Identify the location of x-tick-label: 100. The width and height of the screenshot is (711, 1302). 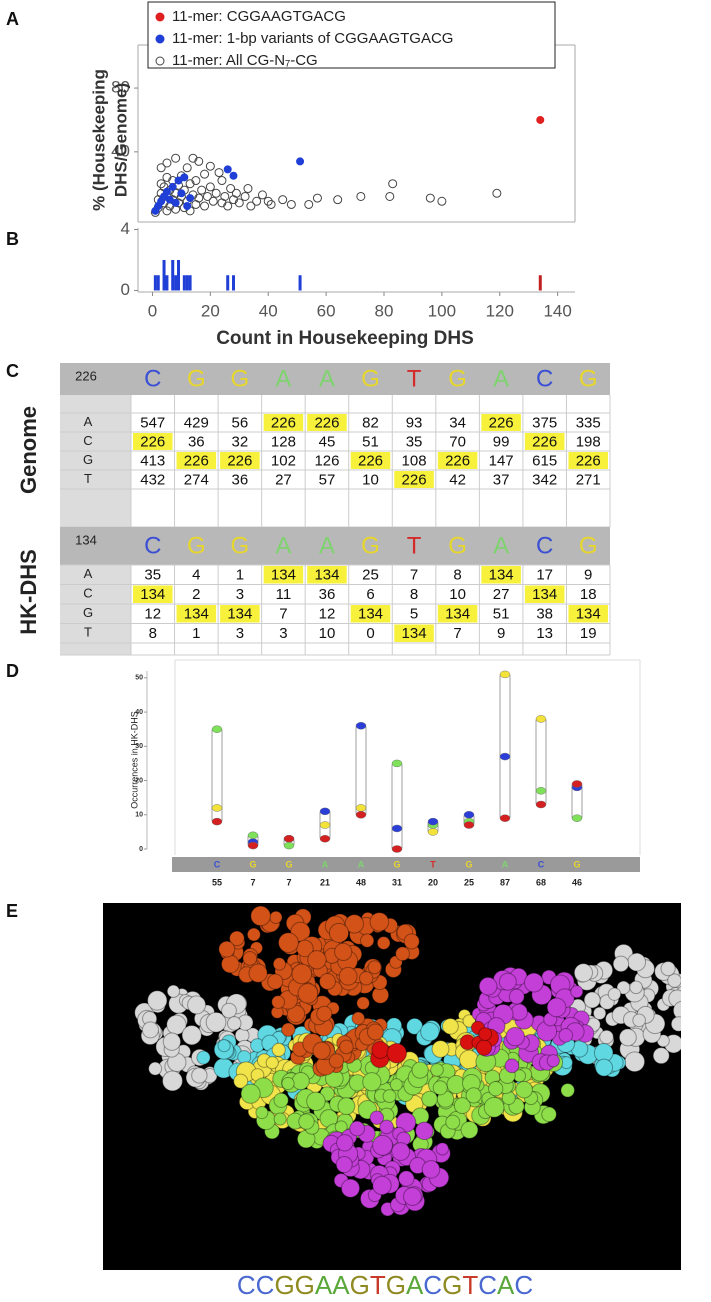
(442, 310).